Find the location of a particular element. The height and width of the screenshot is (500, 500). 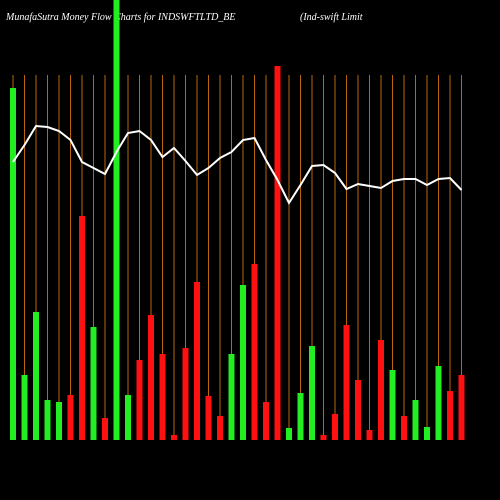

chart-subtitle: (Ind-swift Limit is located at coordinates (331, 17).